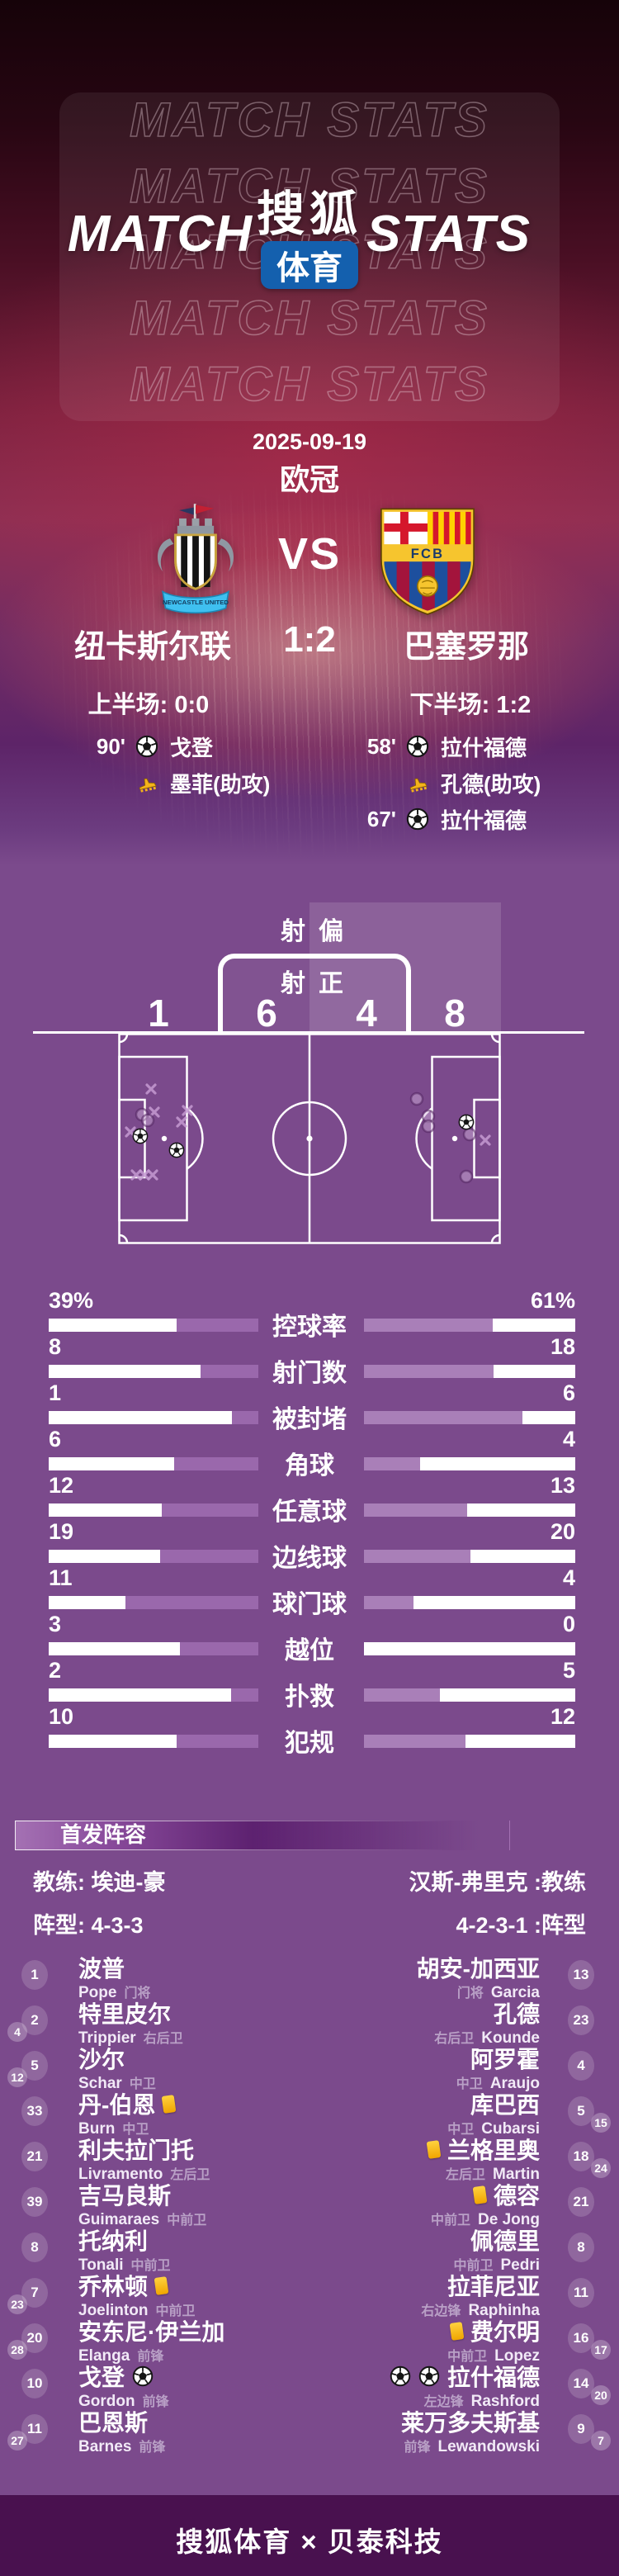 The width and height of the screenshot is (619, 2576). I want to click on player-number-badge: 16, so click(581, 2338).